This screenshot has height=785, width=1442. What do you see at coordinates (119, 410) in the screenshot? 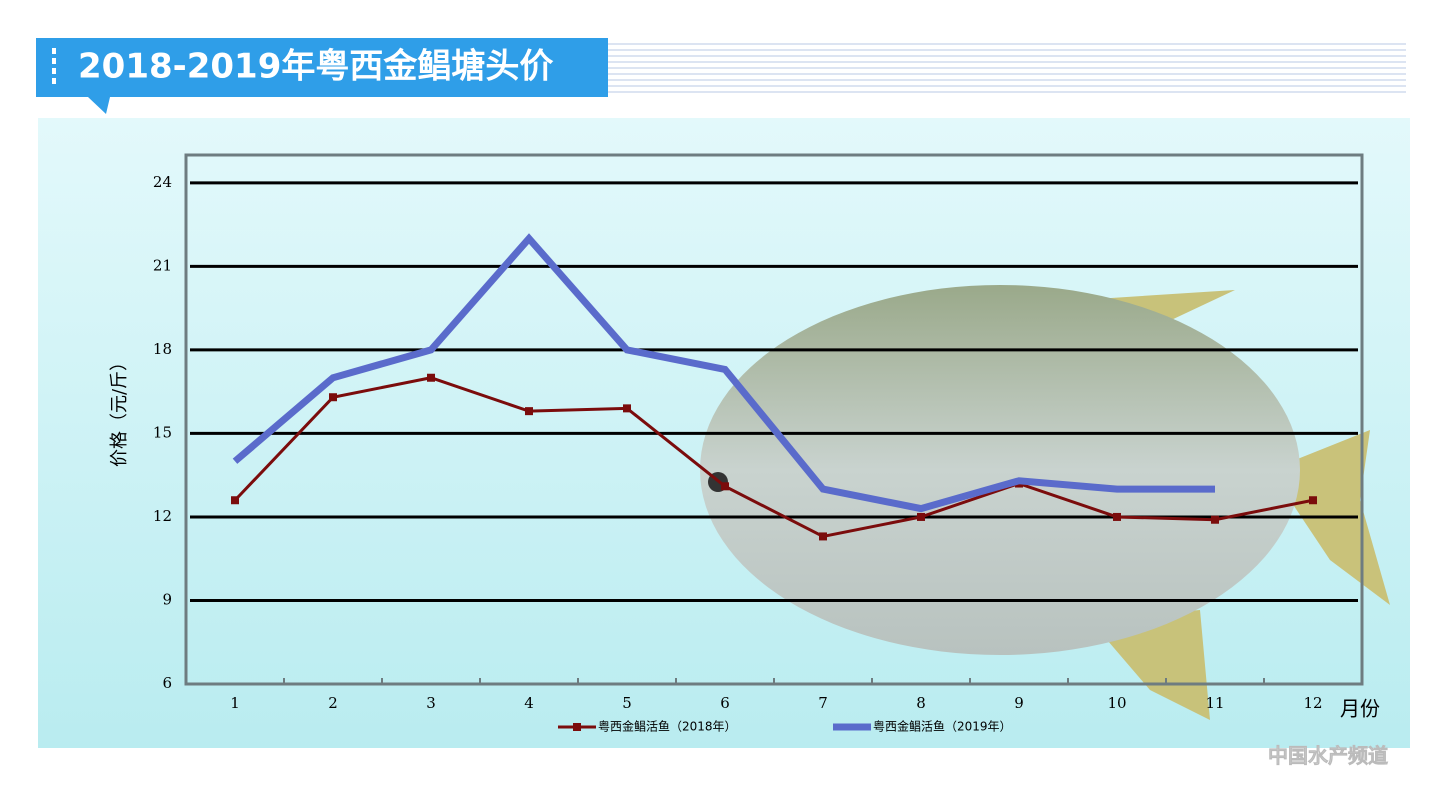
I see `y-axis-label: 价格（元/斤）` at bounding box center [119, 410].